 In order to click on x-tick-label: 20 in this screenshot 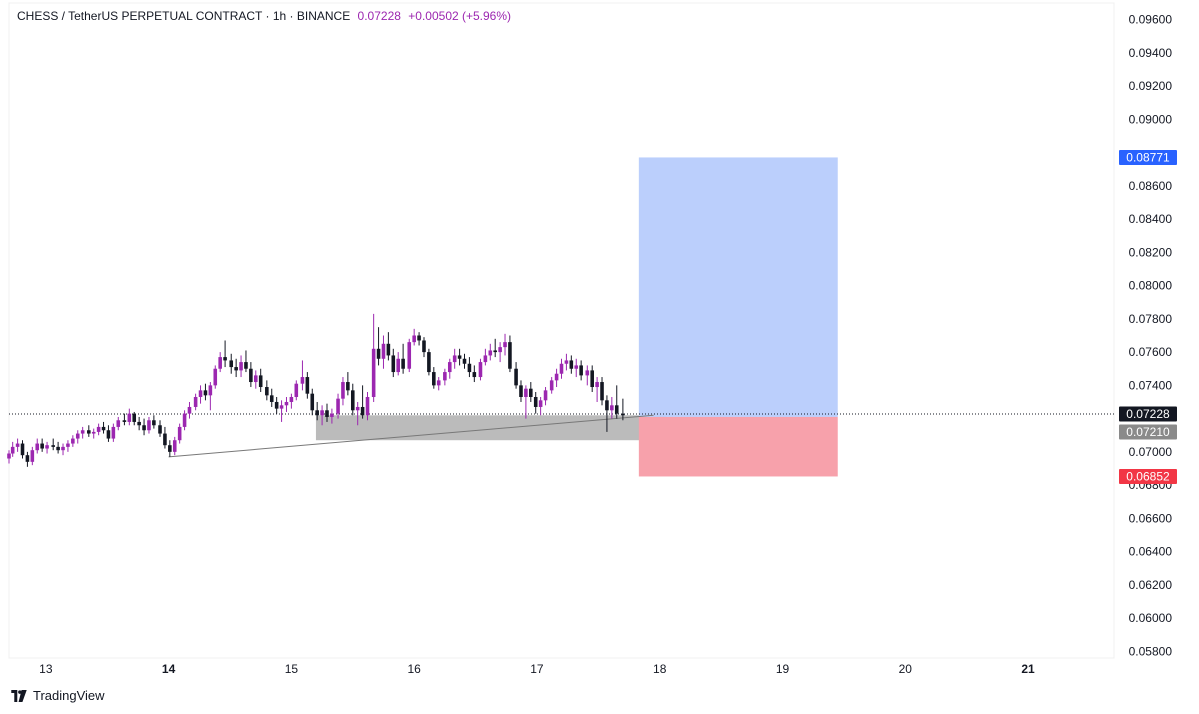, I will do `click(906, 669)`.